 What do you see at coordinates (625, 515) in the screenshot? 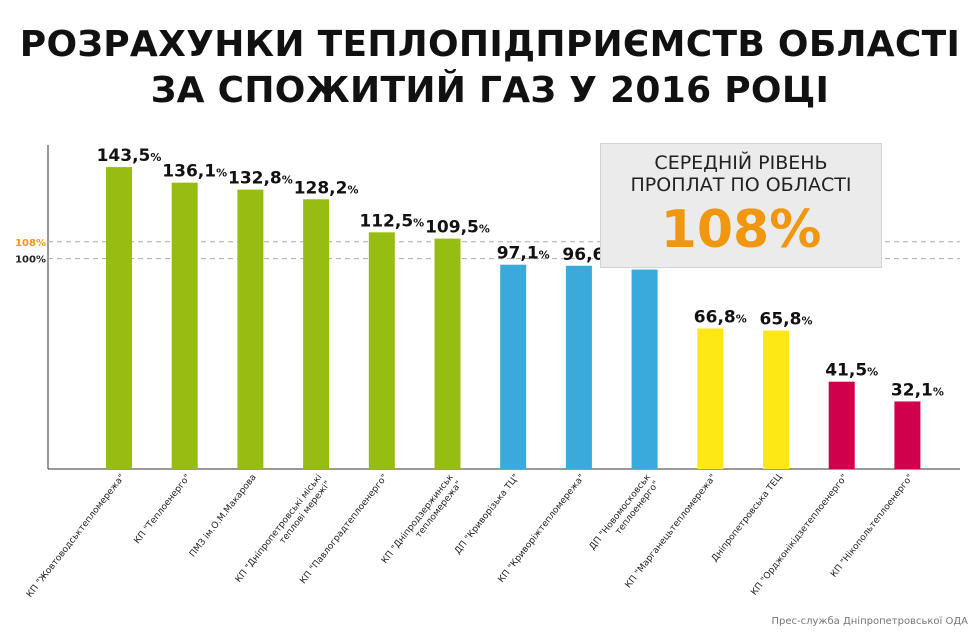
I see `category-label-9: ДП "Новомосковськтеплоенерго"` at bounding box center [625, 515].